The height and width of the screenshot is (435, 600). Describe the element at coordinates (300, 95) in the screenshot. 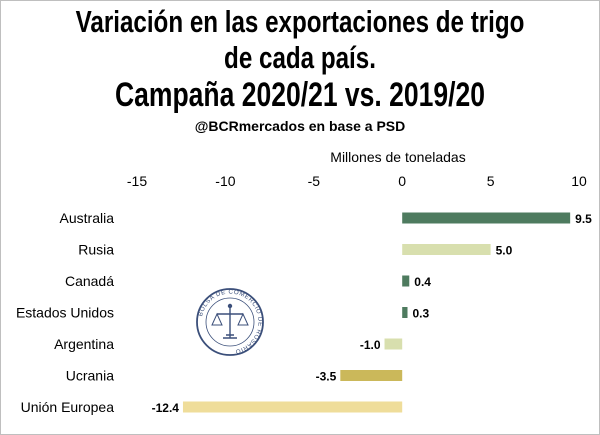

I see `chart-title-line-3: Campaña 2020/21 vs. 2019/20` at that location.